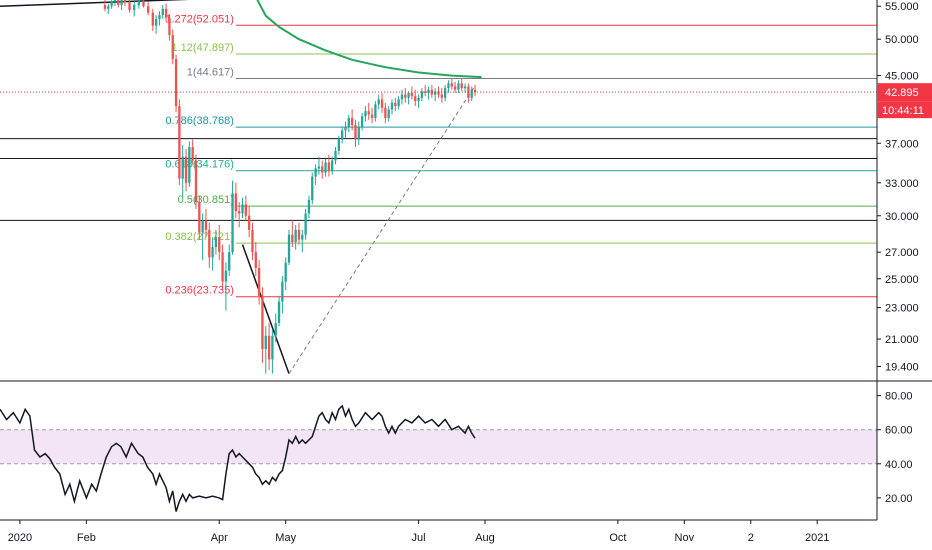 Image resolution: width=932 pixels, height=550 pixels. What do you see at coordinates (485, 538) in the screenshot?
I see `time-tick-label-5: Aug` at bounding box center [485, 538].